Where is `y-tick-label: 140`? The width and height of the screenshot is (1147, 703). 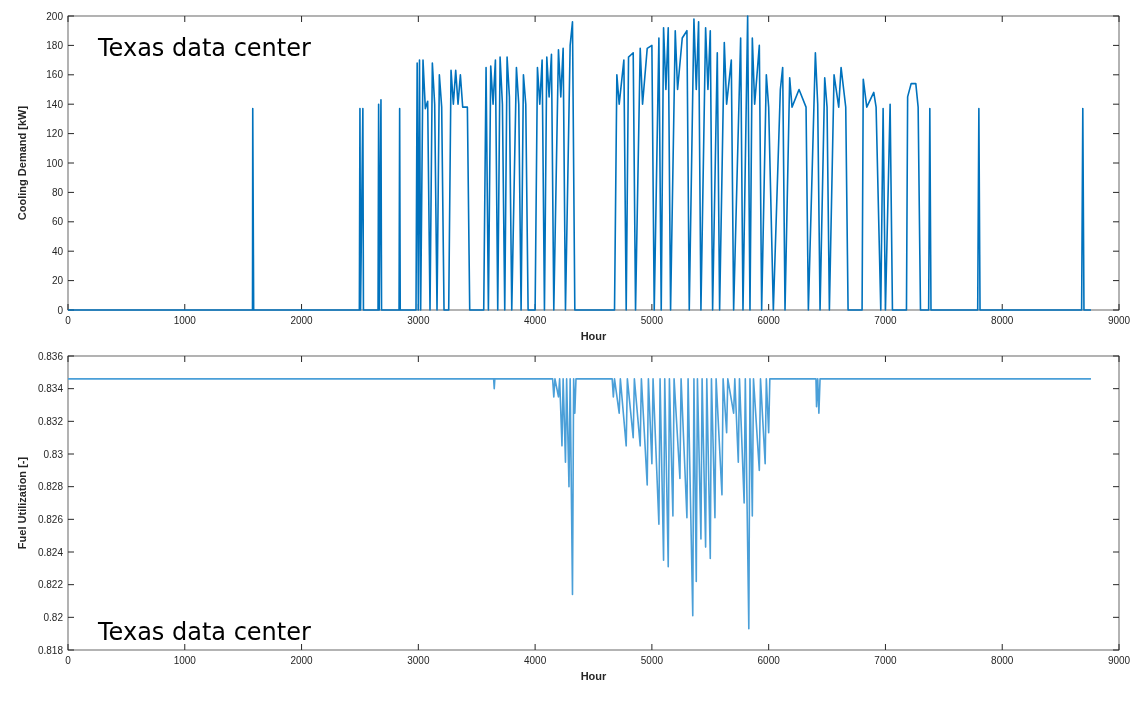 y-tick-label: 140 is located at coordinates (55, 104).